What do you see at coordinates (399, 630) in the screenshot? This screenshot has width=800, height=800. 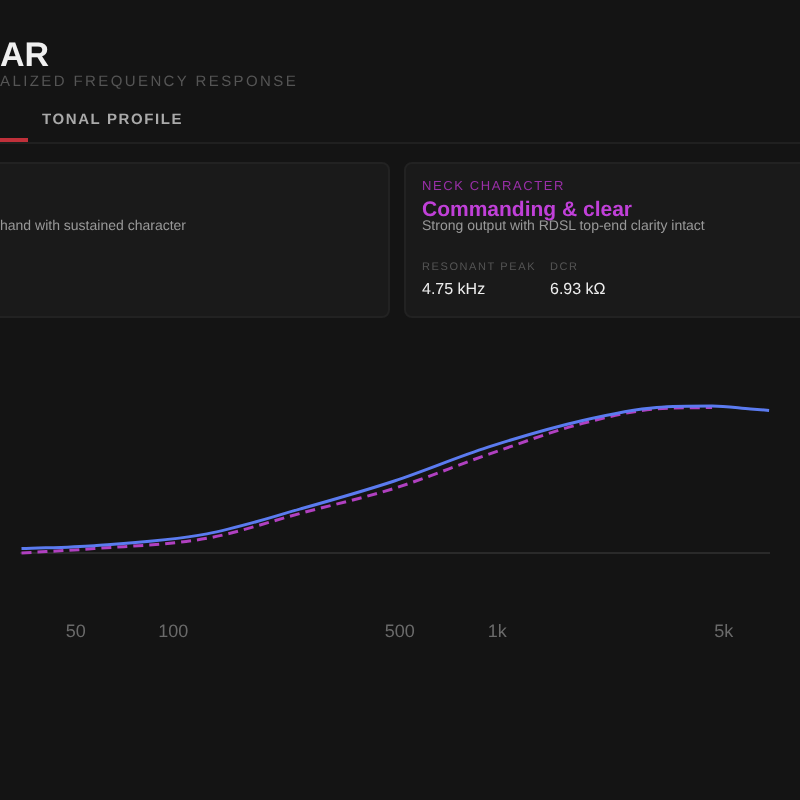 I see `x-tick-label: 500` at bounding box center [399, 630].